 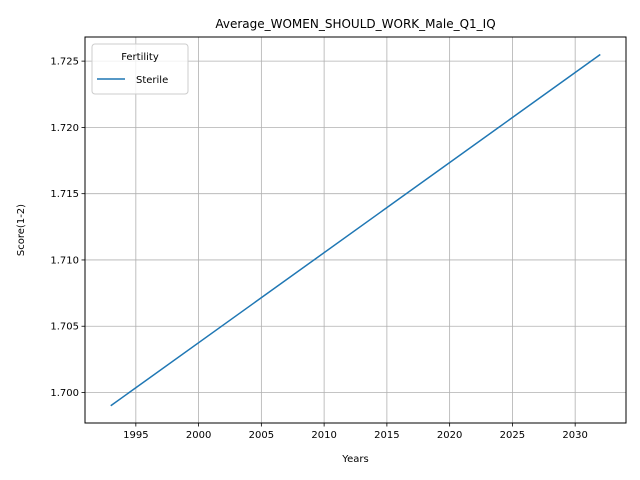 I want to click on x-tick-label: 2010, so click(x=323, y=435).